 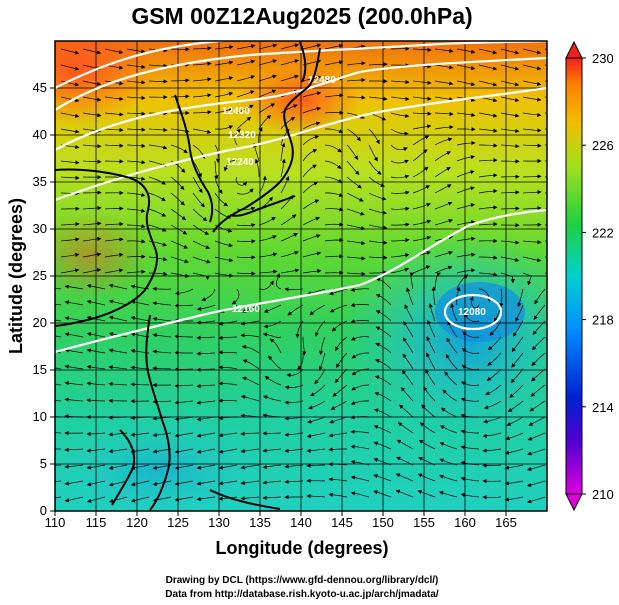 What do you see at coordinates (123, 467) in the screenshot?
I see `coastline-borneo` at bounding box center [123, 467].